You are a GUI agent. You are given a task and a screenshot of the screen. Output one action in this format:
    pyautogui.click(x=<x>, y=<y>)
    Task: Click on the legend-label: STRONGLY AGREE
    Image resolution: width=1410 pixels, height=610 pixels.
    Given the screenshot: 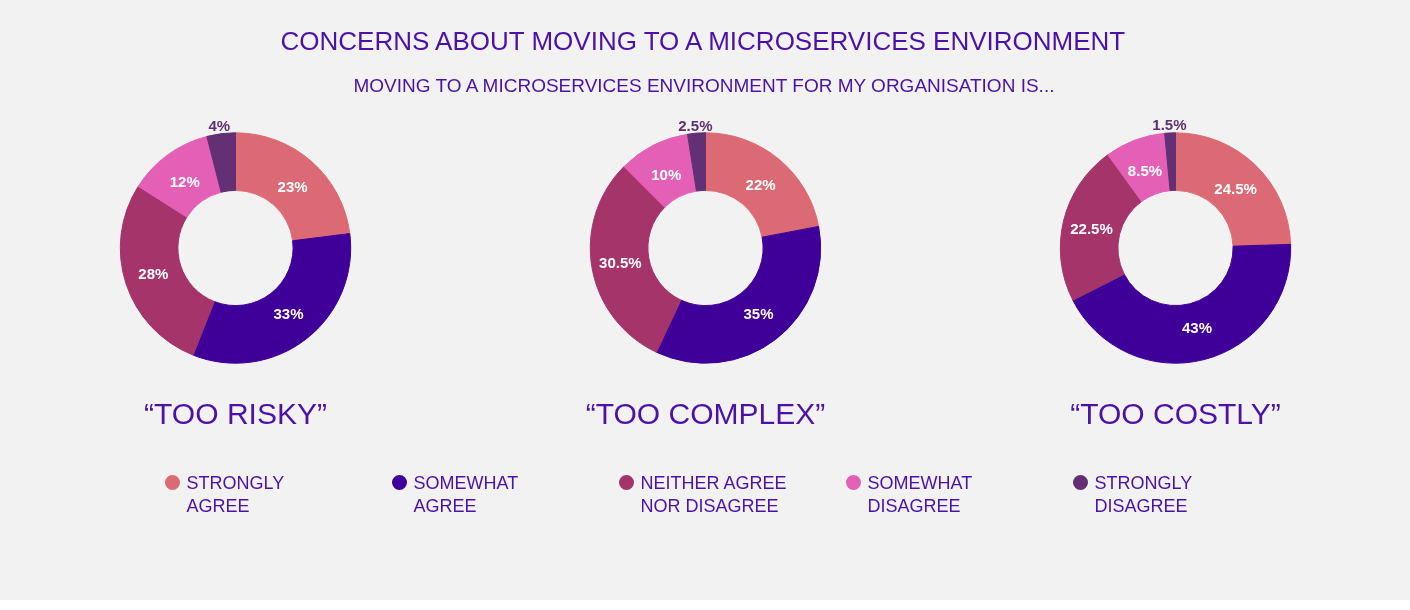 What is the action you would take?
    pyautogui.click(x=235, y=494)
    